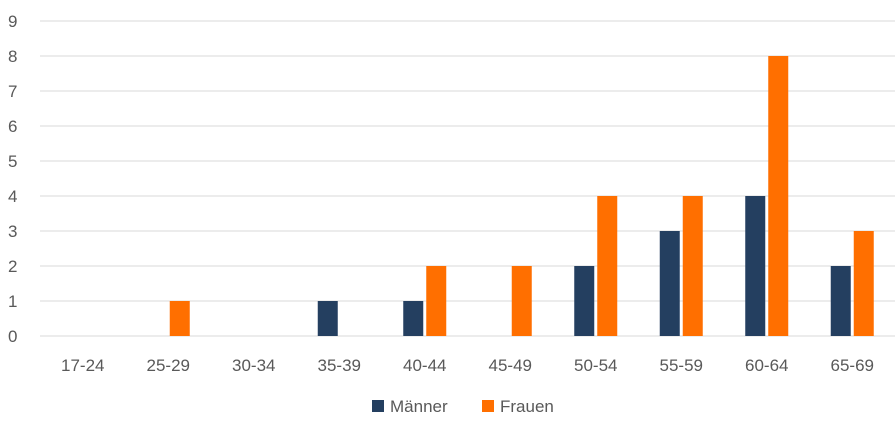 The height and width of the screenshot is (428, 895). I want to click on x-tick-label: 50-54, so click(595, 365).